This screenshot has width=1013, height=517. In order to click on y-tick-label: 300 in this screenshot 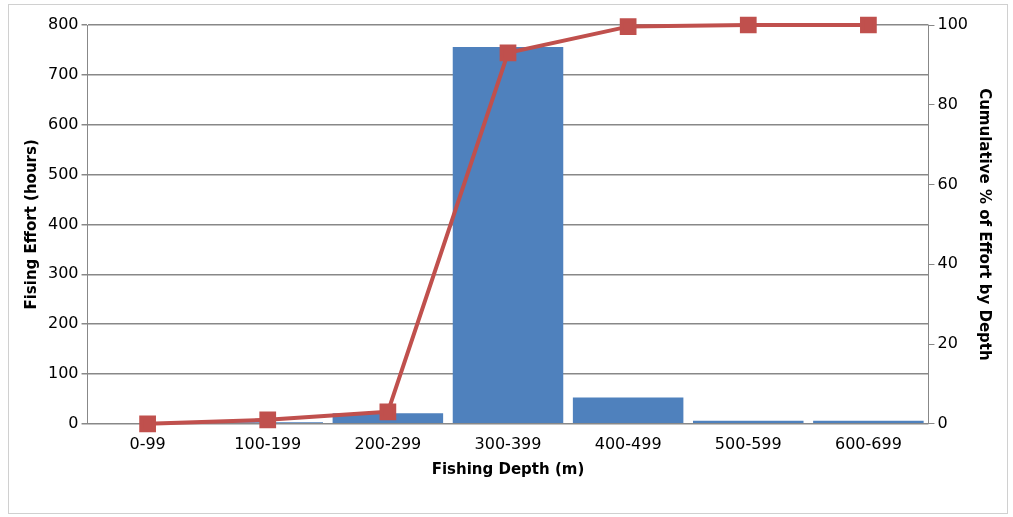, I will do `click(63, 273)`.